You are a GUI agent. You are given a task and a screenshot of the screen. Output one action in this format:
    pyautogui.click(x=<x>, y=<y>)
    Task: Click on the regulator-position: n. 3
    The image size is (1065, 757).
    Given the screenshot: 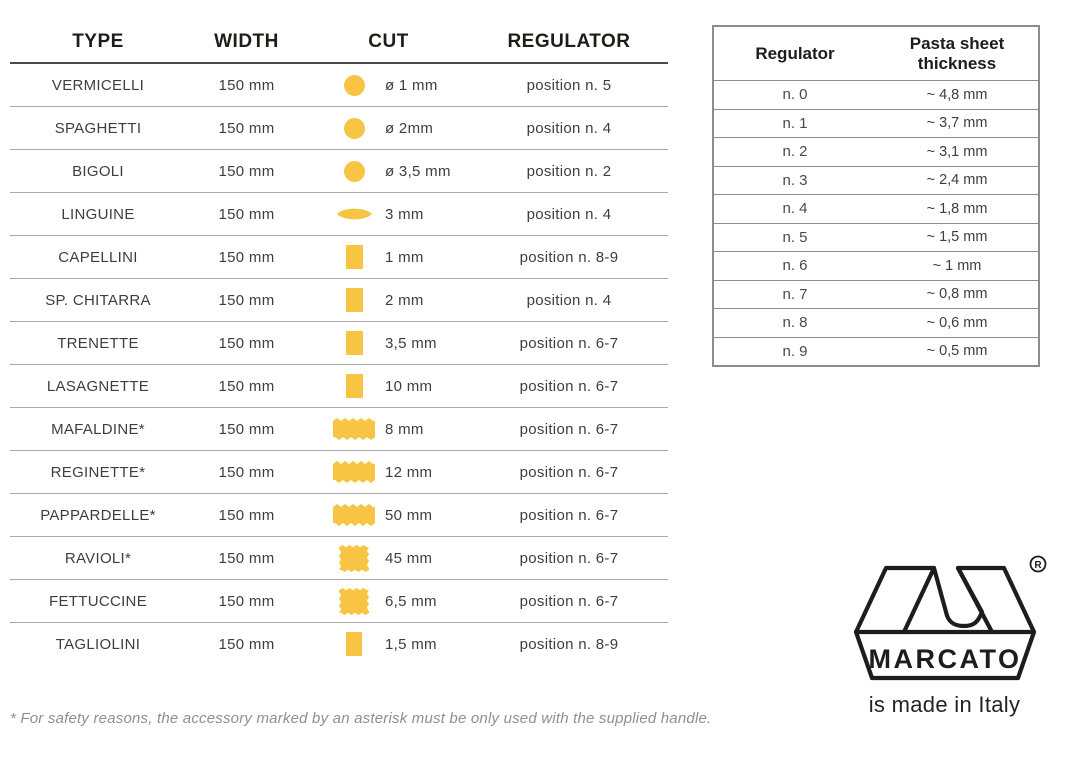 What is the action you would take?
    pyautogui.click(x=795, y=180)
    